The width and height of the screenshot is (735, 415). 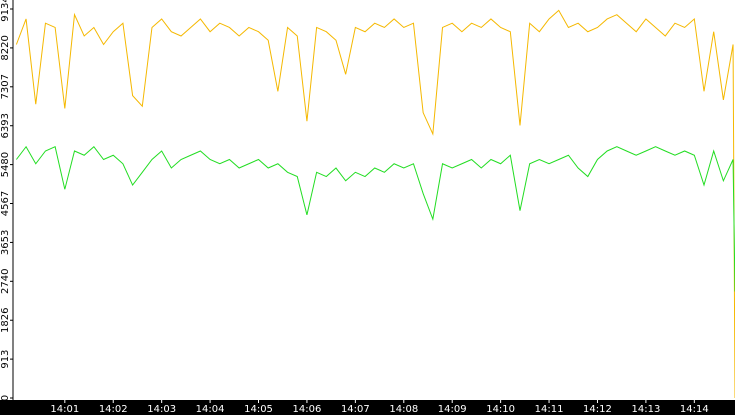 What do you see at coordinates (500, 409) in the screenshot?
I see `x-tick-label: 14:10` at bounding box center [500, 409].